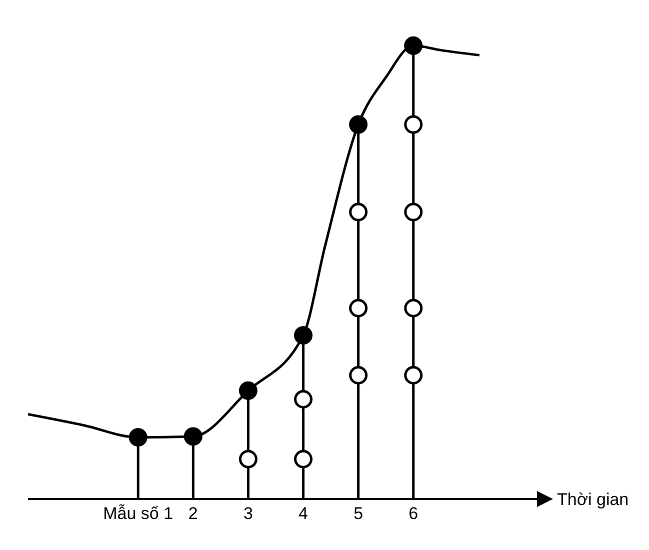  I want to click on x-tick-label: 3, so click(248, 514).